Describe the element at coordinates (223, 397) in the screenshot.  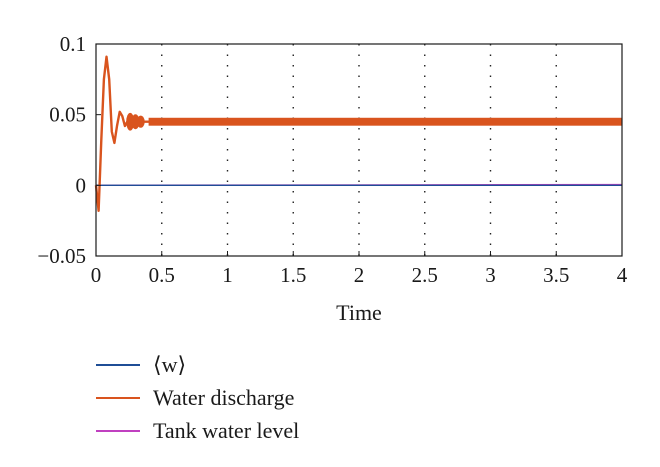
I see `legend-label-water-discharge: Water discharge` at that location.